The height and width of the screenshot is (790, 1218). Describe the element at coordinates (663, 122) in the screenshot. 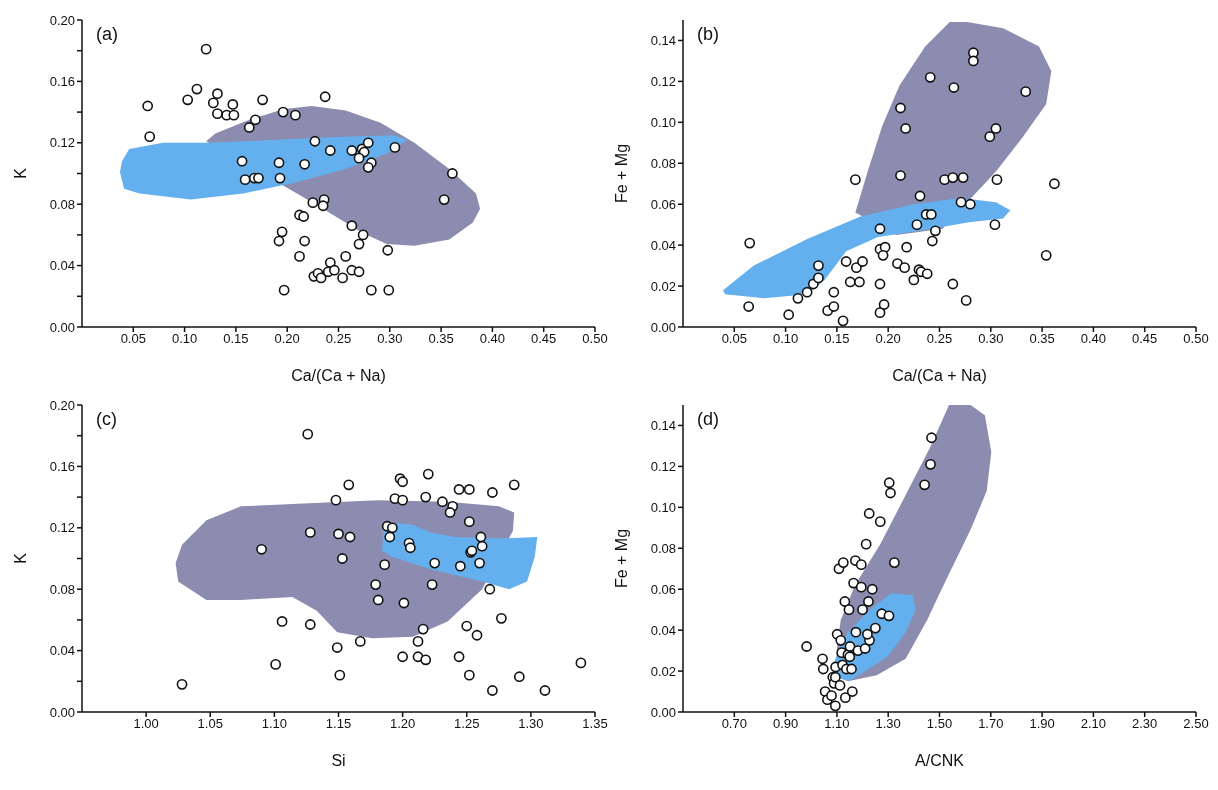

I see `y-tick-label: 0.10` at that location.